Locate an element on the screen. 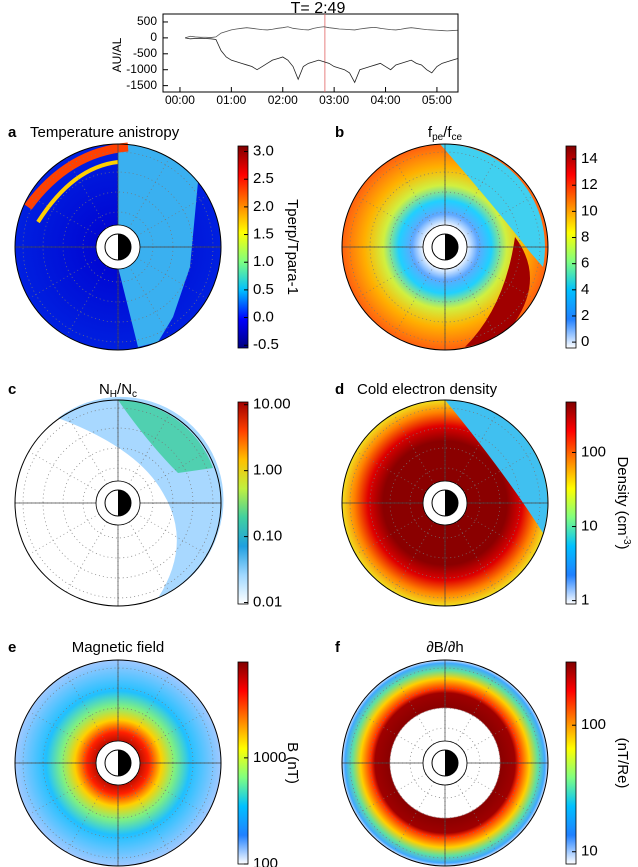 This screenshot has height=867, width=638. x-tick-label: 00:00 is located at coordinates (180, 100).